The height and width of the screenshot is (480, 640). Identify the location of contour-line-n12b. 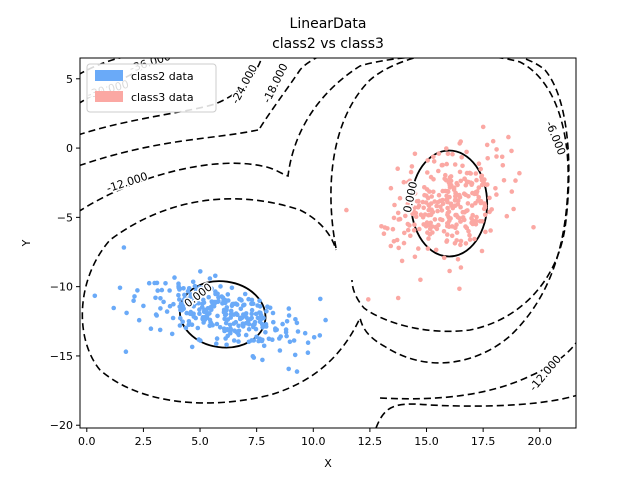
(477, 370).